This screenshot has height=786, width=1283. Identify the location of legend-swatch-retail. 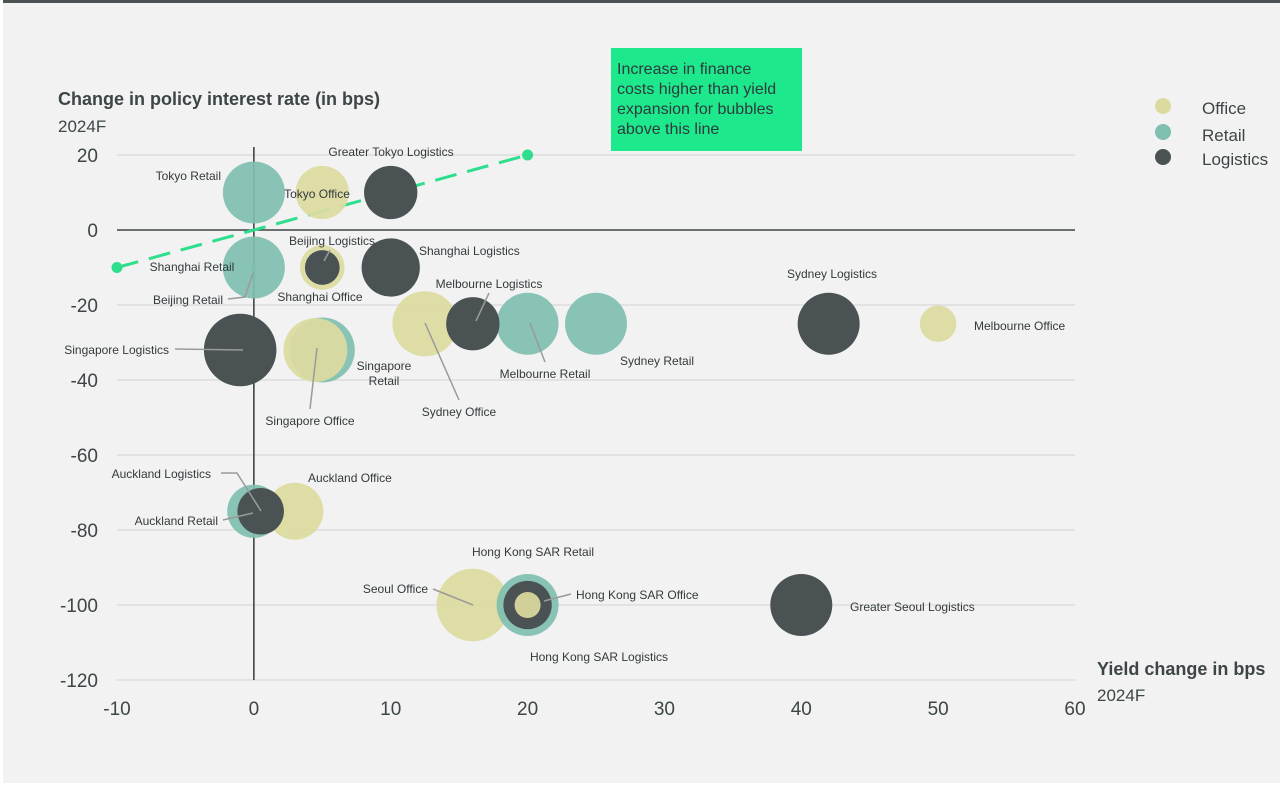
(1163, 132).